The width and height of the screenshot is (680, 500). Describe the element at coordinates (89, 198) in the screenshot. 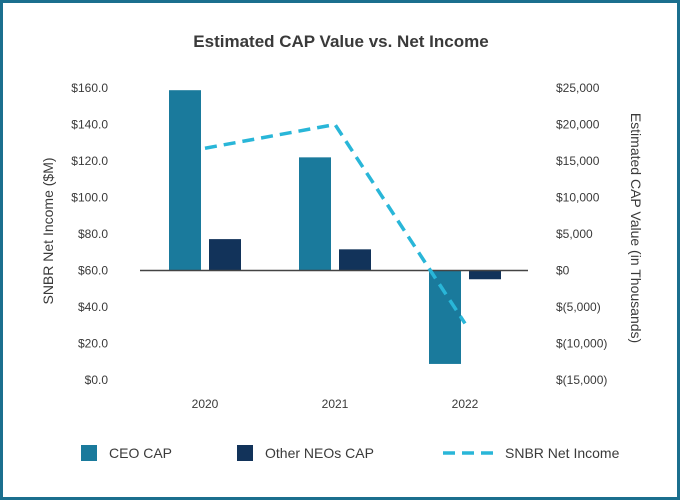

I see `left-tick-label: $100.0` at that location.